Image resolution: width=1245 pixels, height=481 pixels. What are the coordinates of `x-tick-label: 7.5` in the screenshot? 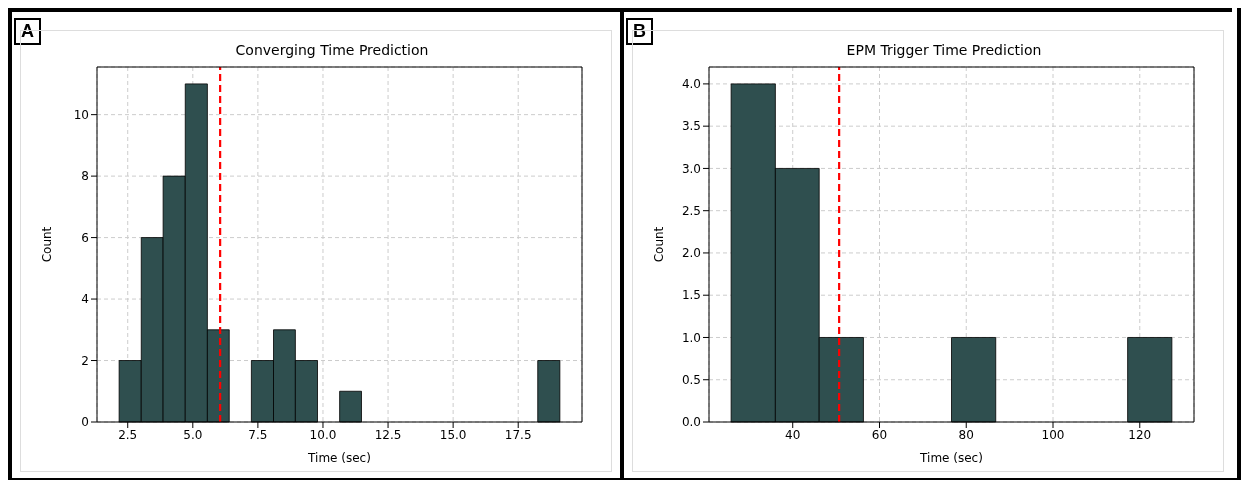 It's located at (258, 434).